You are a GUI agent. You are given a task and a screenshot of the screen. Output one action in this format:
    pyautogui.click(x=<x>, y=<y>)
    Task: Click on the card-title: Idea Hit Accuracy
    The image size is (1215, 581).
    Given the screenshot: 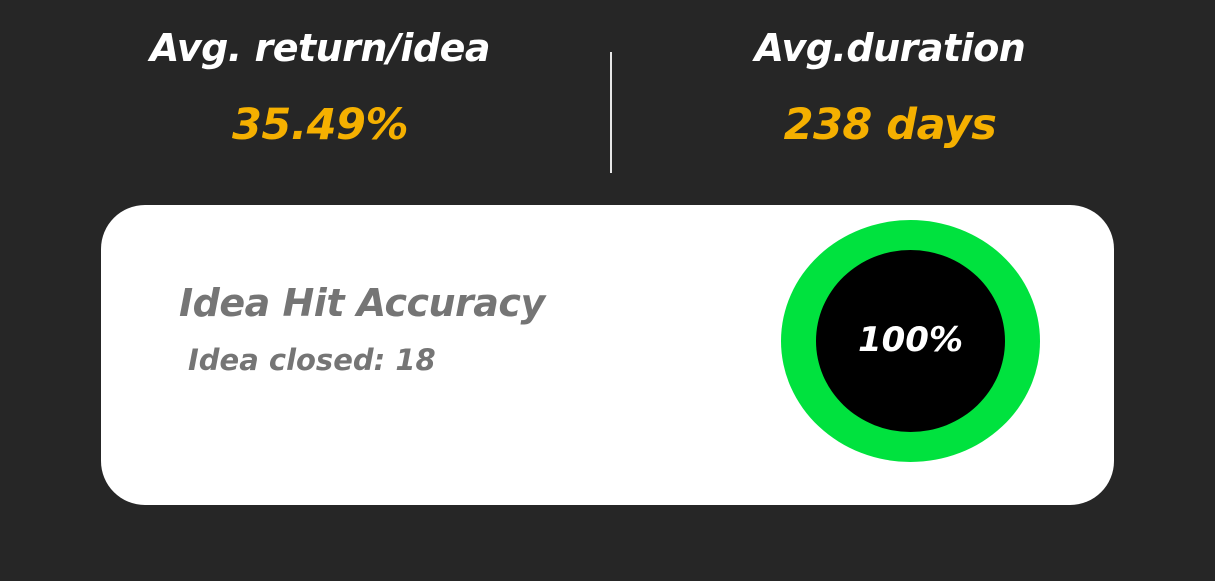 What is the action you would take?
    pyautogui.click(x=362, y=303)
    